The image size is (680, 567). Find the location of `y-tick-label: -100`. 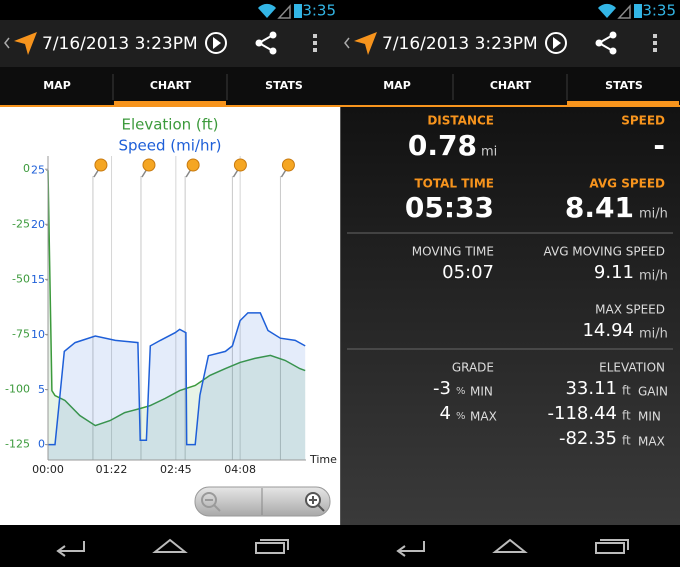

y-tick-label: -100 is located at coordinates (17, 389).